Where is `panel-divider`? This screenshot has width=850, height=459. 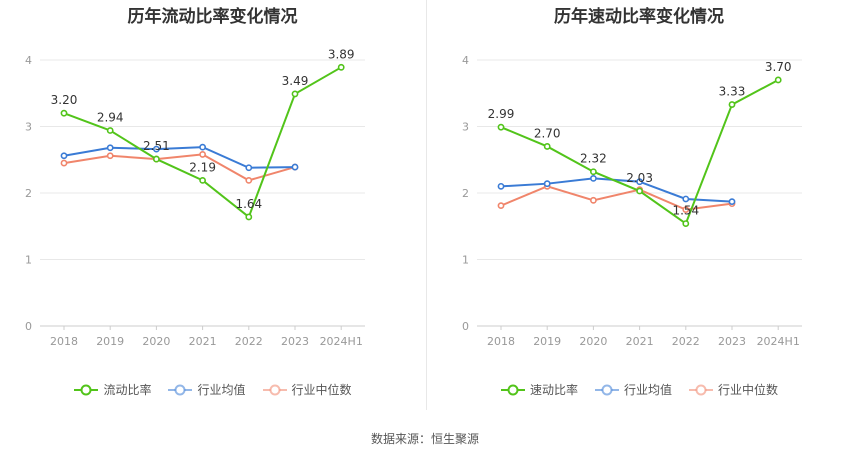 panel-divider is located at coordinates (426, 205).